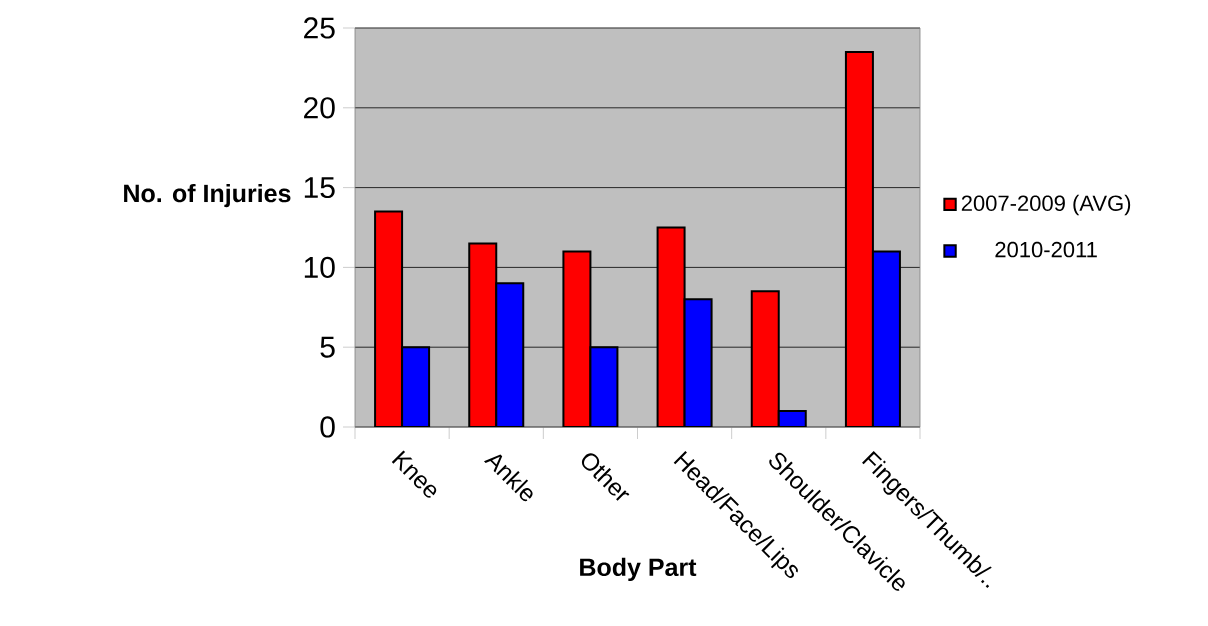 The image size is (1208, 626). I want to click on legend-label: 2007-2009 (AVG), so click(1046, 205).